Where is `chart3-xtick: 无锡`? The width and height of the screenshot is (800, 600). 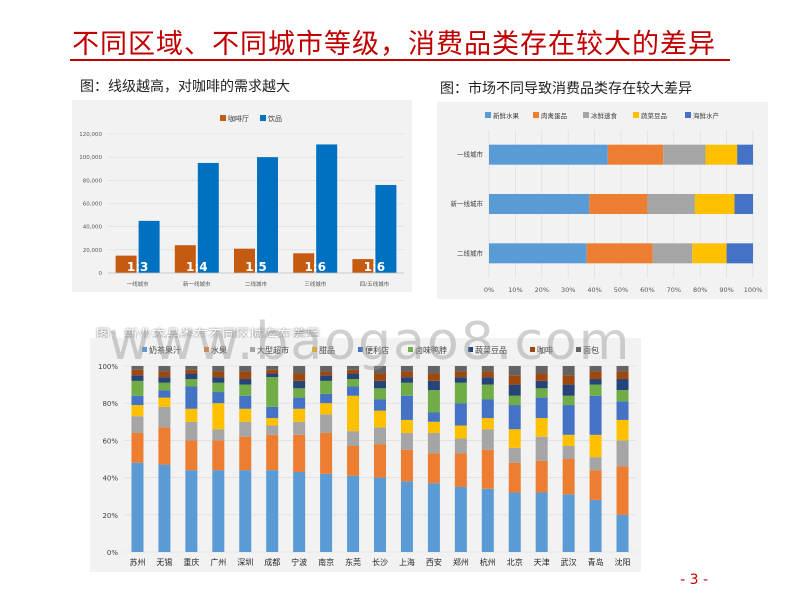
chart3-xtick: 无锡 is located at coordinates (164, 562).